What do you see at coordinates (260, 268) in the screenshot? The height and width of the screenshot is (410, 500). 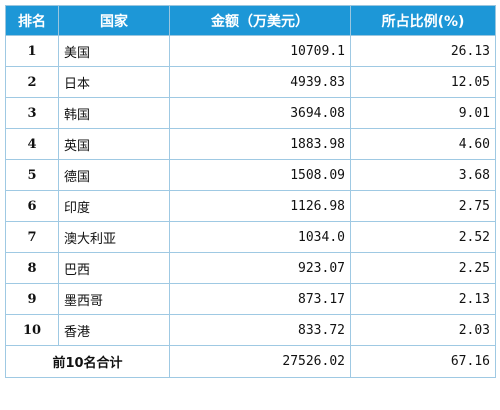 I see `amount-cell: 923.07` at bounding box center [260, 268].